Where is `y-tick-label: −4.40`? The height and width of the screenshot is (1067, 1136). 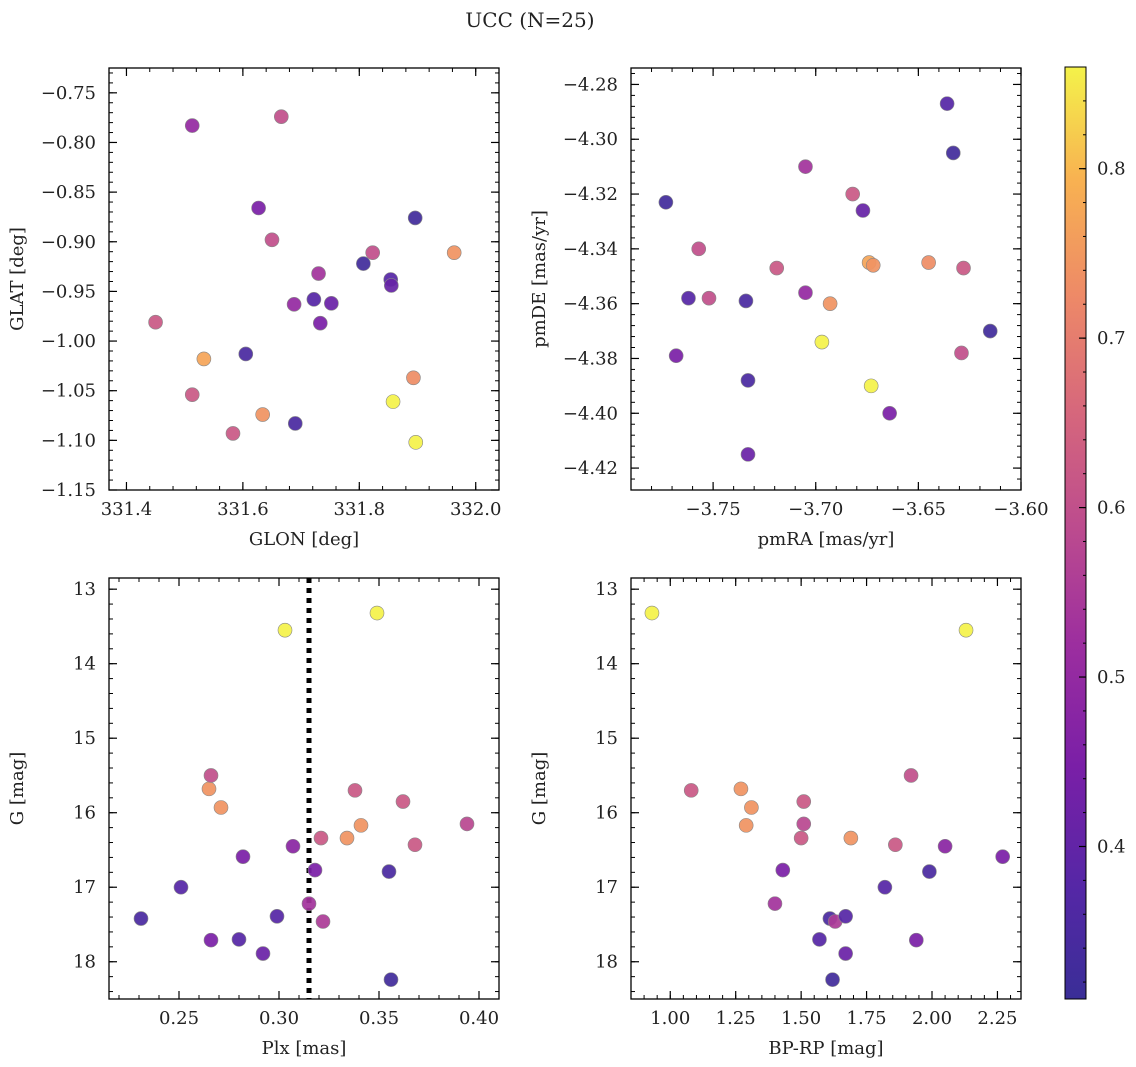
y-tick-label: −4.40 is located at coordinates (590, 413).